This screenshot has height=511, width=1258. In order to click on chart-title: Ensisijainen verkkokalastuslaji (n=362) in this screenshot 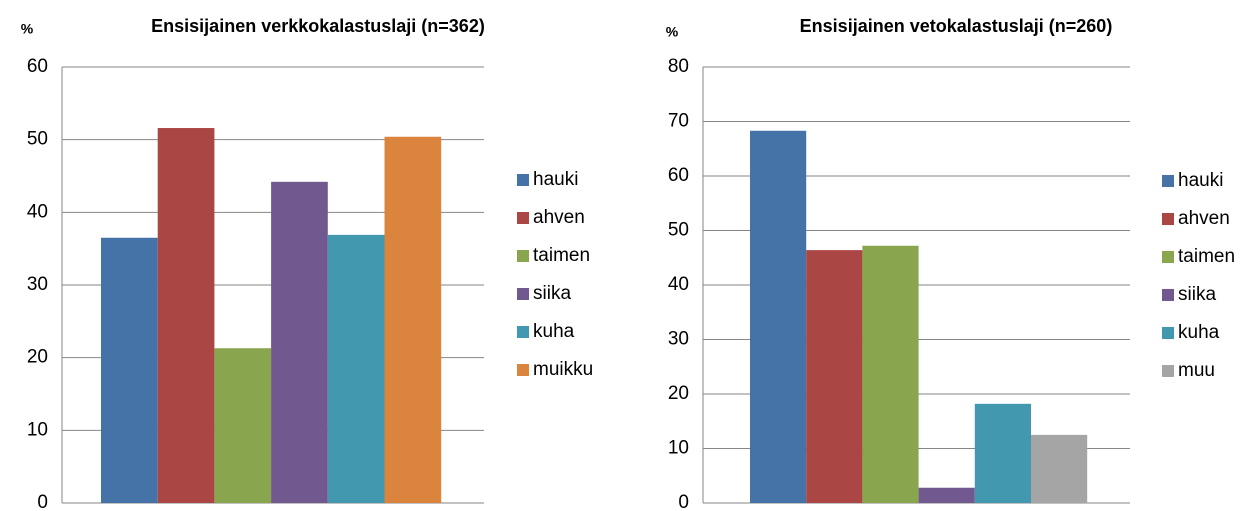, I will do `click(318, 26)`.